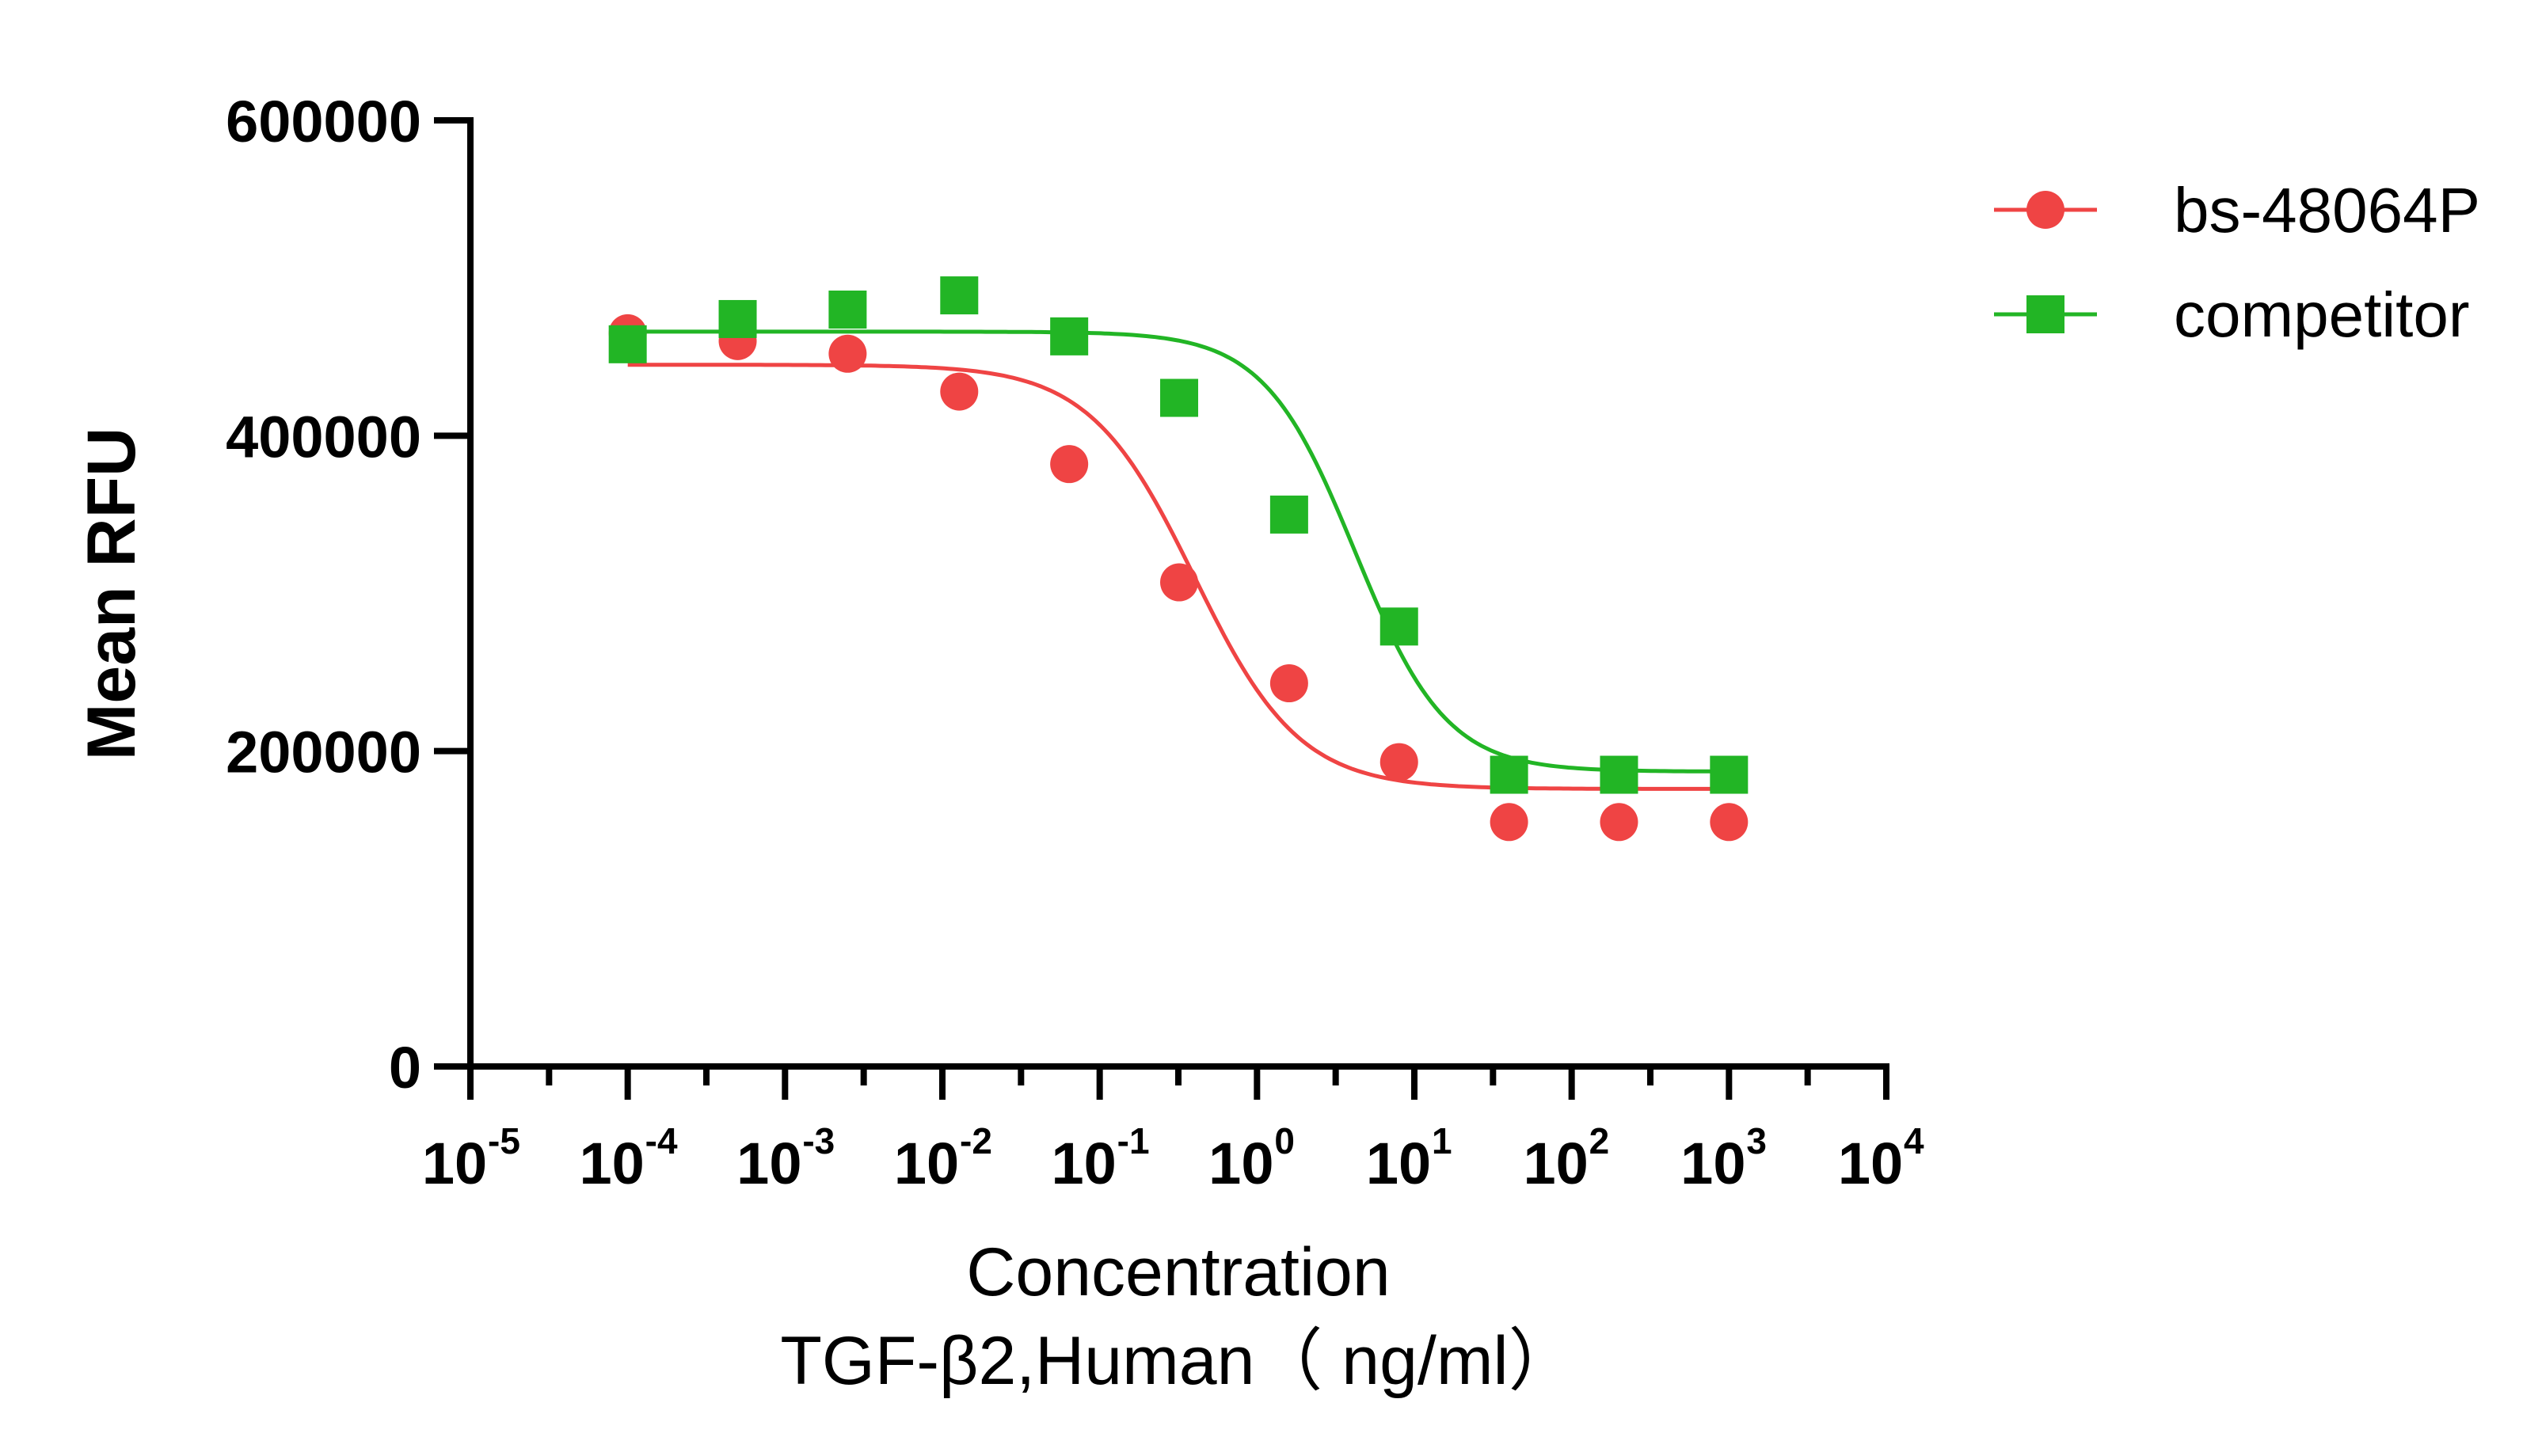 Image resolution: width=2542 pixels, height=1456 pixels. Describe the element at coordinates (976, 1140) in the screenshot. I see `x-tick-exponent: -2` at that location.